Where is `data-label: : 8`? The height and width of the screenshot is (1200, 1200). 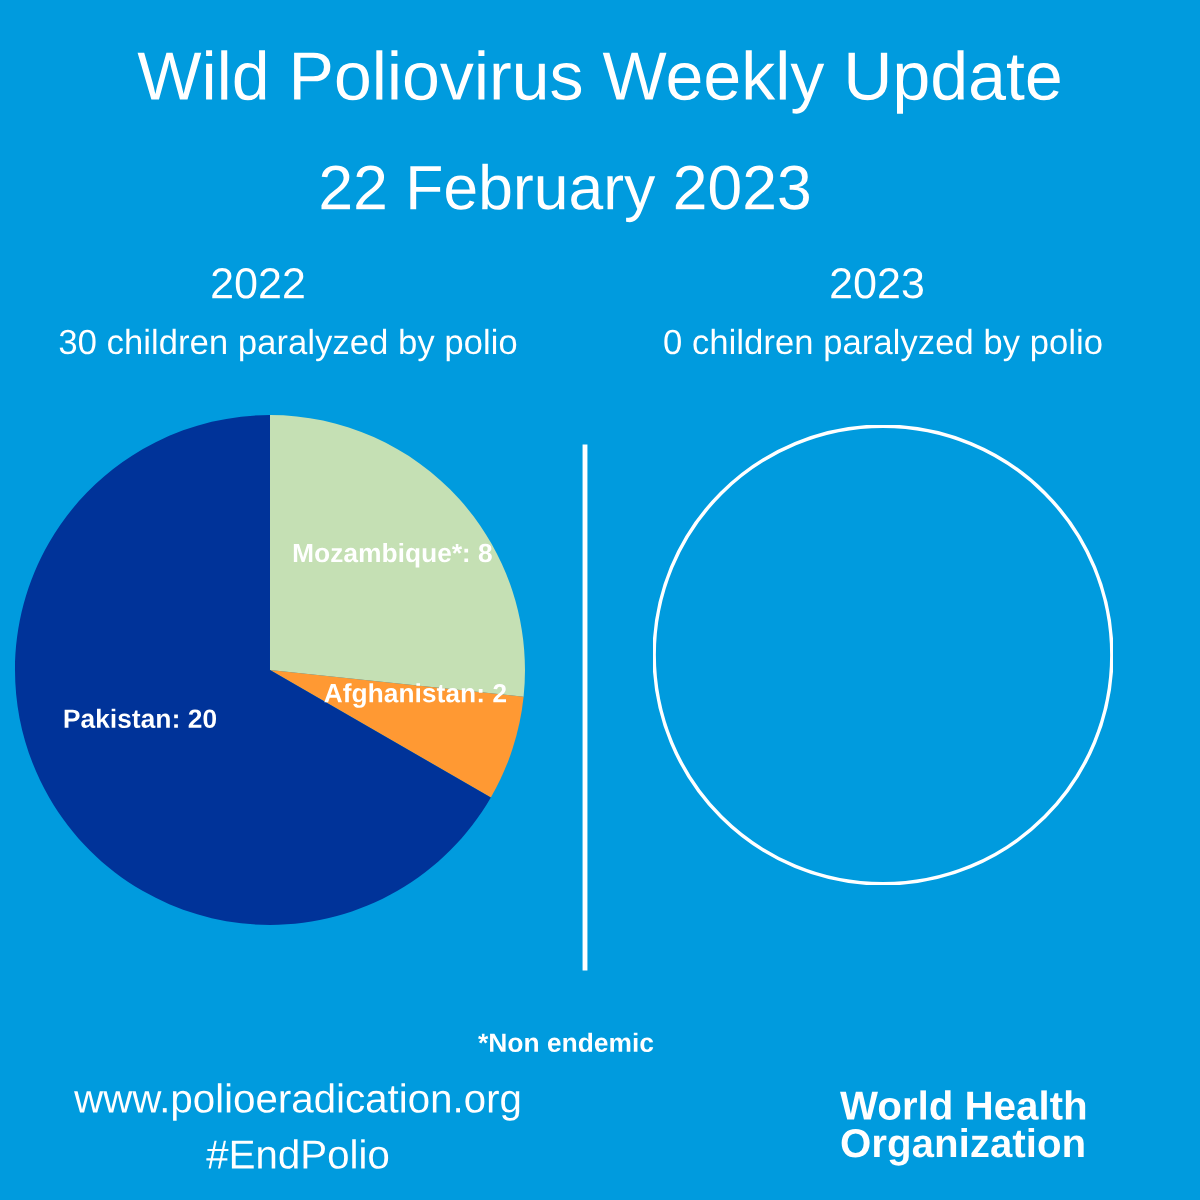 data-label: : 8 is located at coordinates (478, 553).